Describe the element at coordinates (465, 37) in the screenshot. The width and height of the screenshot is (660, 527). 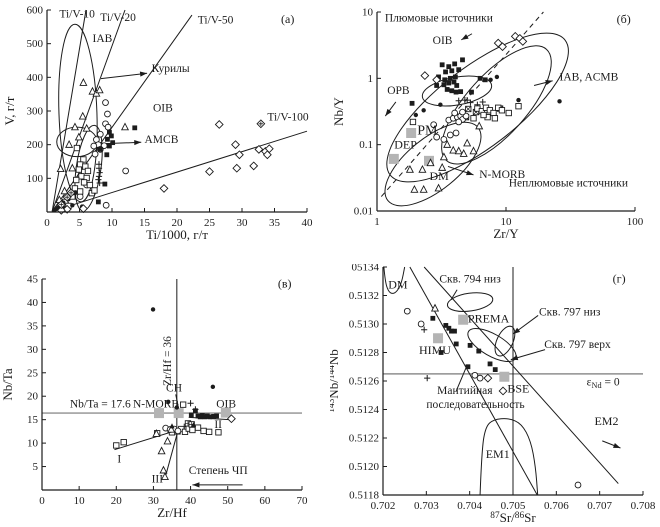
I see `oib-arrow-head` at that location.